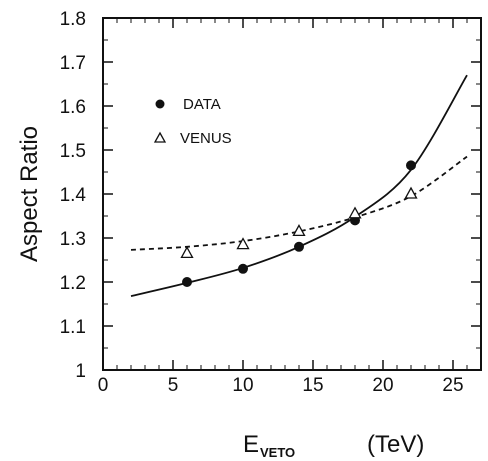  I want to click on legend-data-label: DATA, so click(202, 104).